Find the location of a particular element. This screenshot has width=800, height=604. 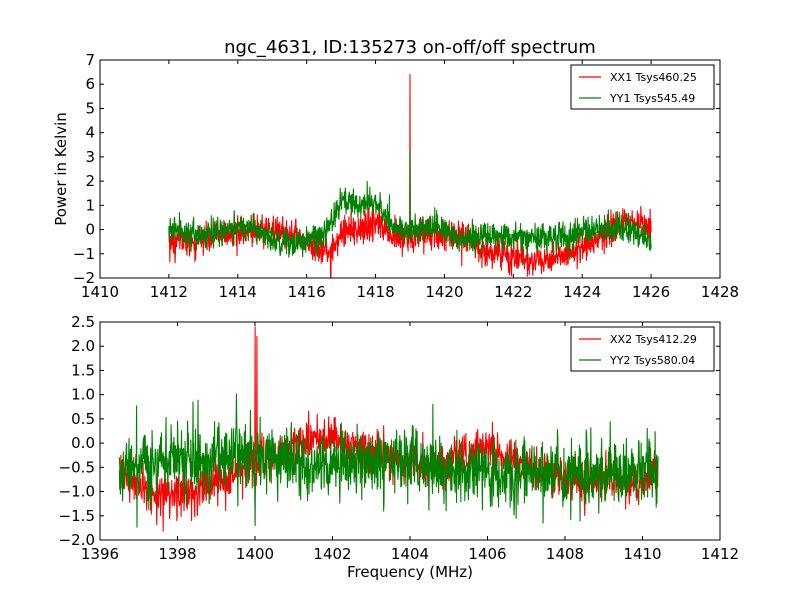

y-tick-label: −2.0 is located at coordinates (77, 540).